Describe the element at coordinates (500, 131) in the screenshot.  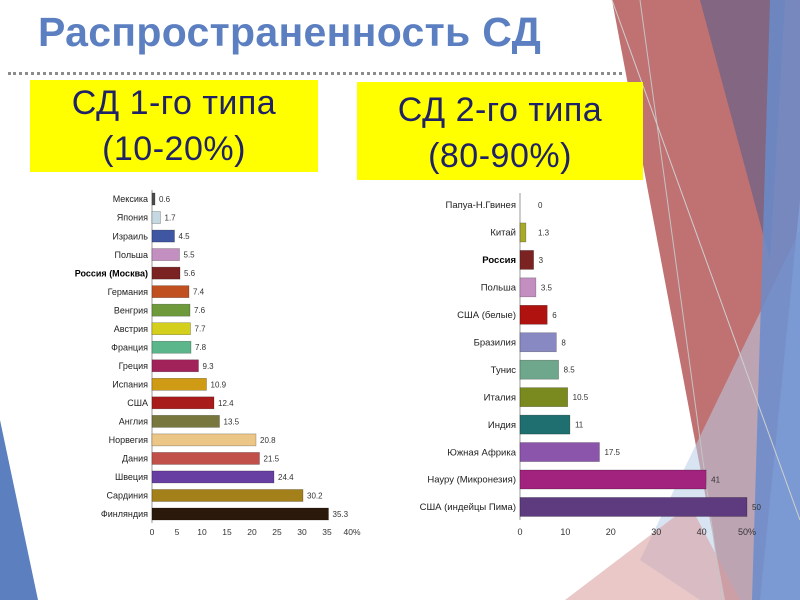
I see `type2-box: СД 2-го типа (80-90%)` at that location.